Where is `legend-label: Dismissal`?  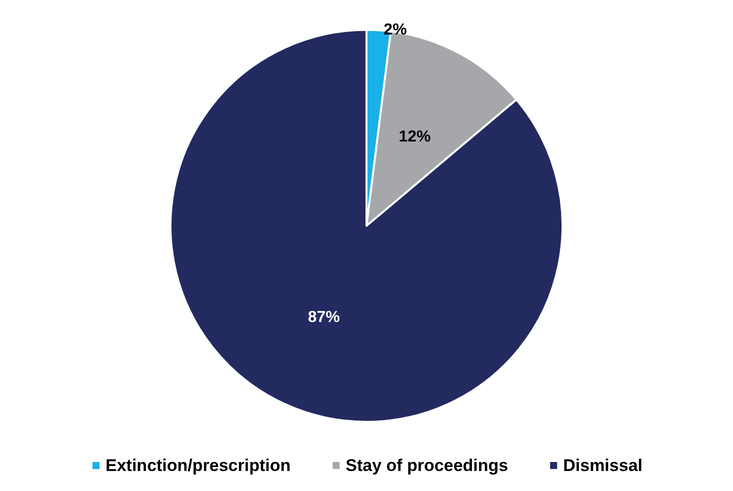 legend-label: Dismissal is located at coordinates (603, 465).